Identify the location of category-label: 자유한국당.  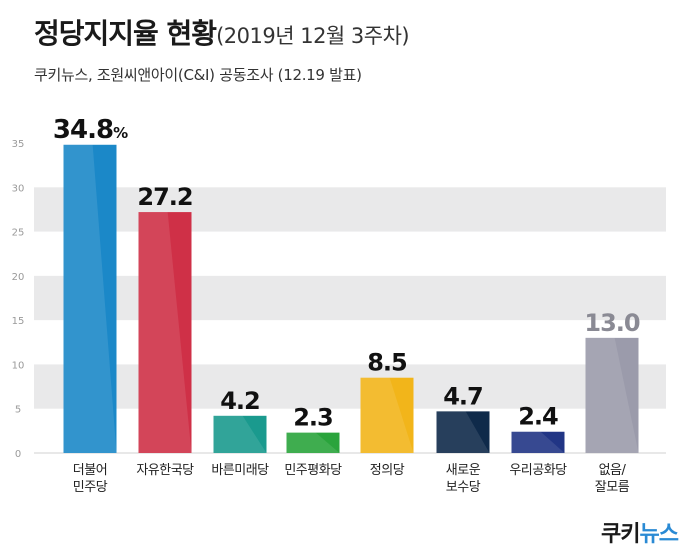
(165, 470).